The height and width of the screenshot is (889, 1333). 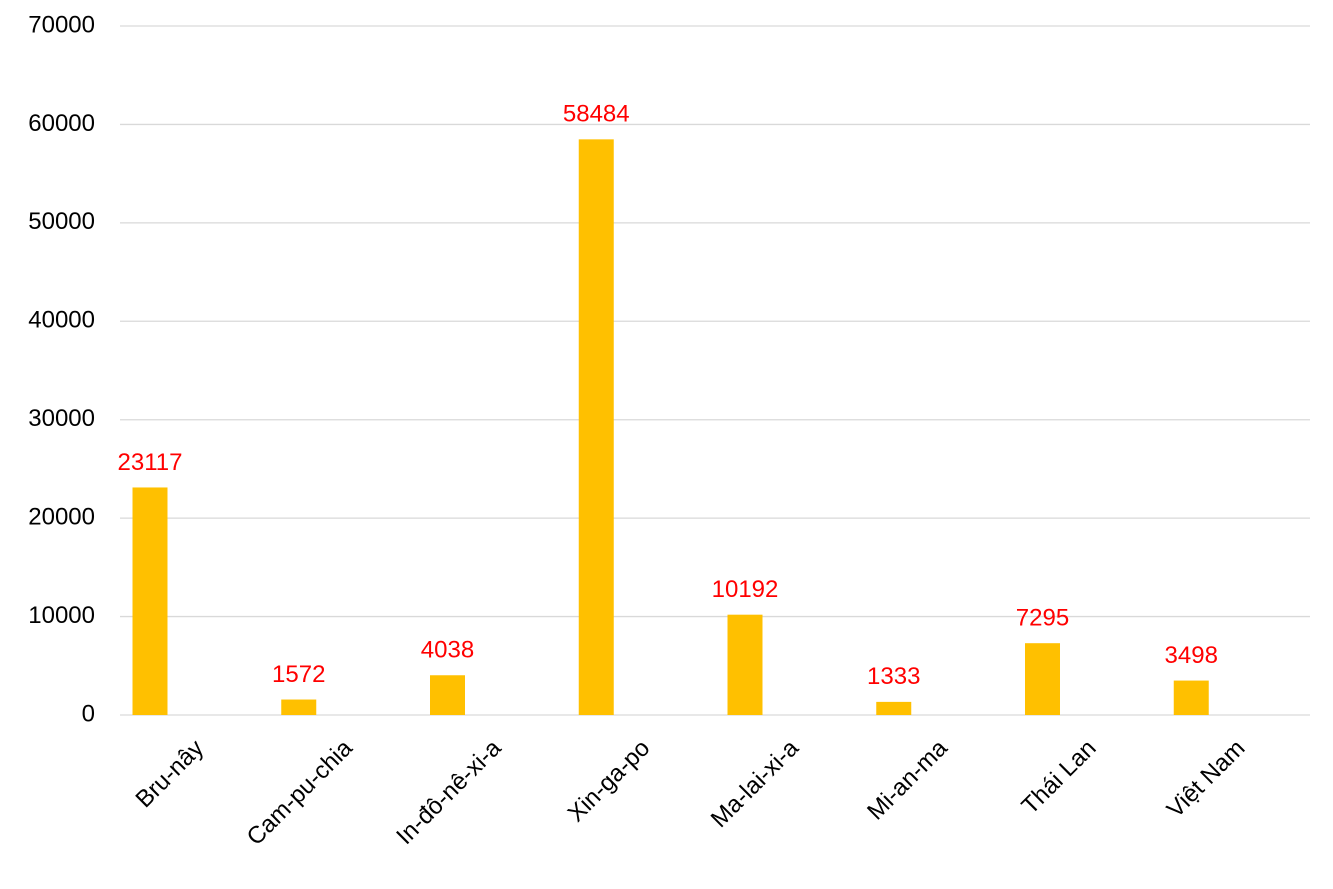 What do you see at coordinates (170, 774) in the screenshot?
I see `x-tick-label: Bru-nây` at bounding box center [170, 774].